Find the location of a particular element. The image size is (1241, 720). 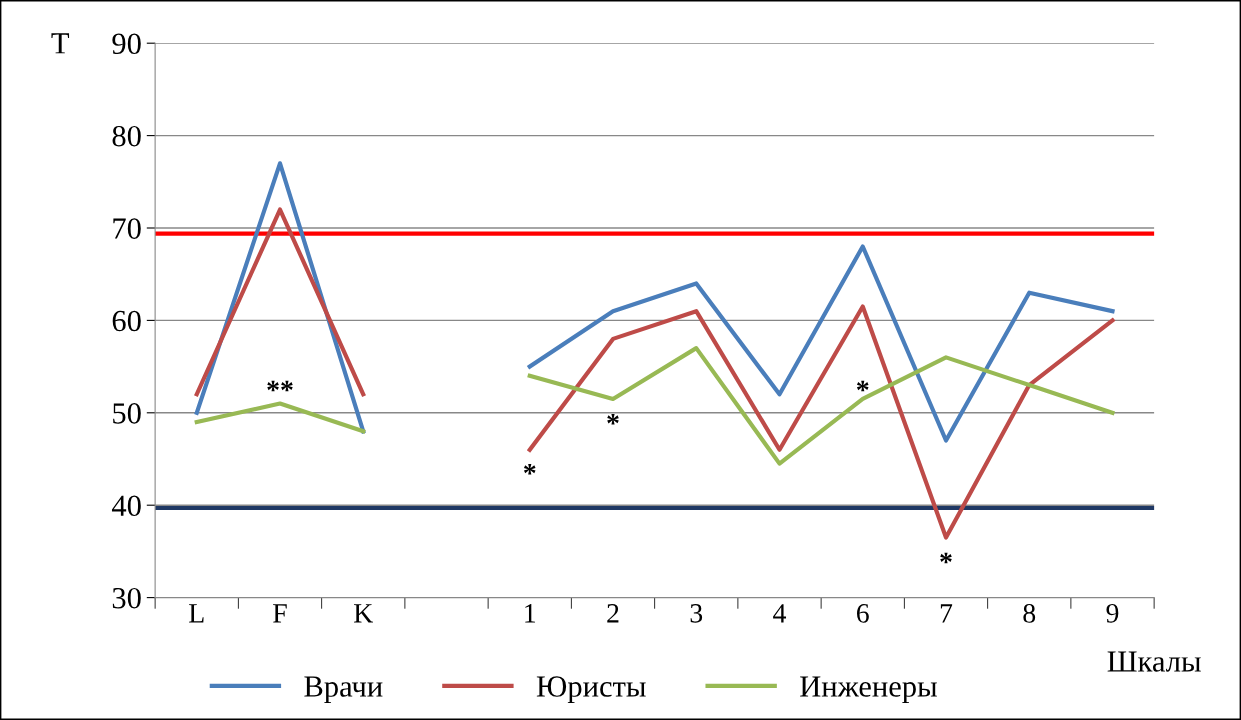

y-tick-label: 40 is located at coordinates (126, 506).